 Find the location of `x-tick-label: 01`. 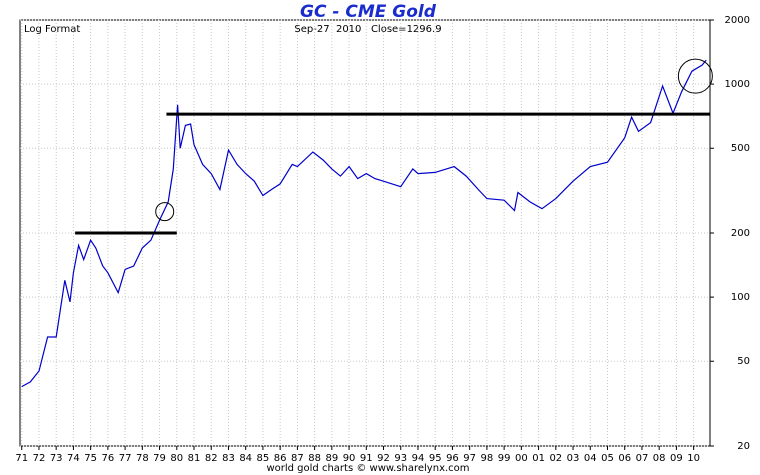

x-tick-label: 01 is located at coordinates (538, 458).